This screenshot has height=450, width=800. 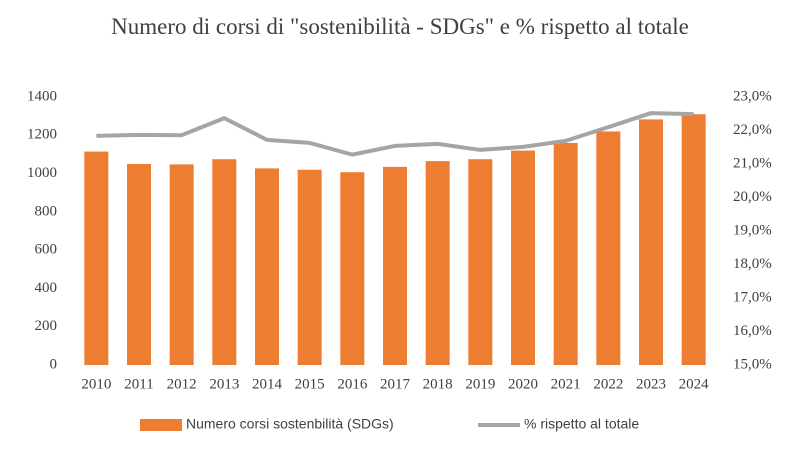 I want to click on x-tick-label: 2024, so click(x=694, y=384).